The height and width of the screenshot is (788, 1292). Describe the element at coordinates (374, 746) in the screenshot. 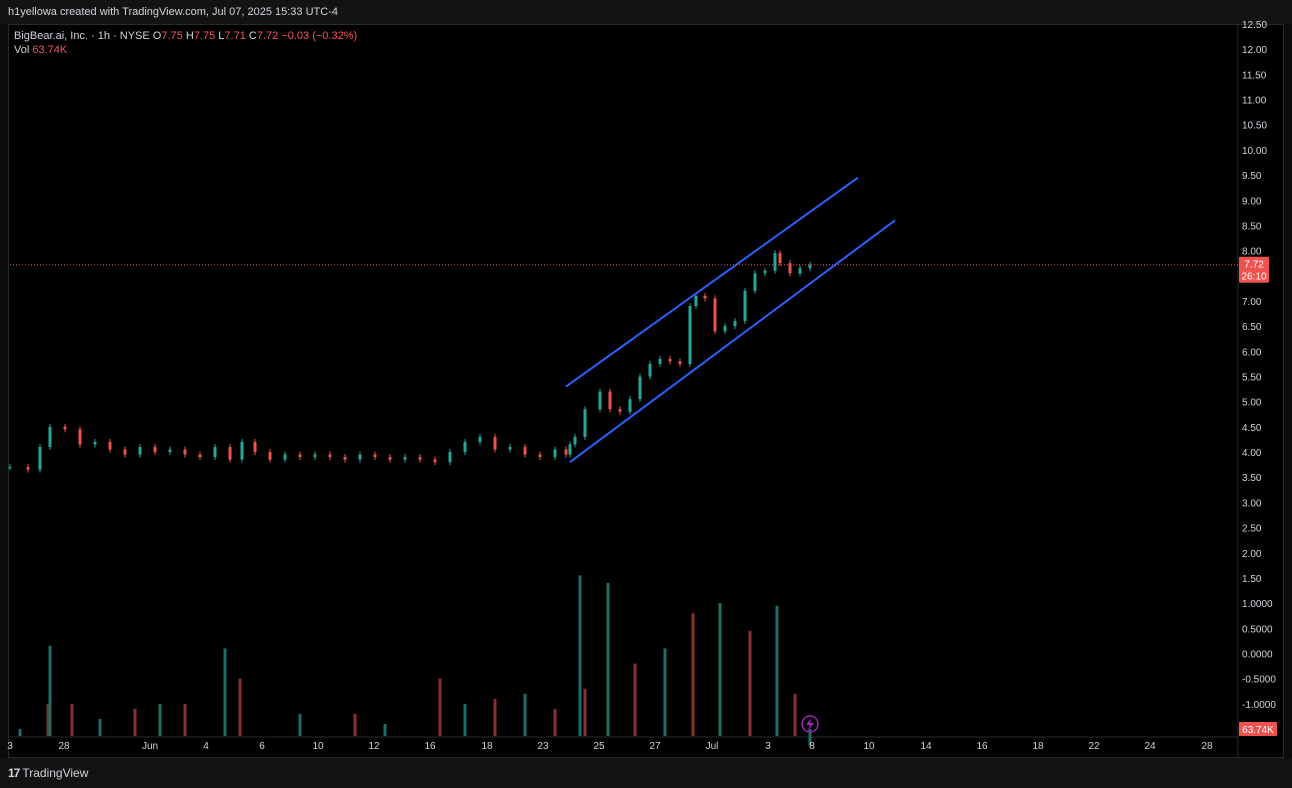

I see `x-tick-label: 12` at that location.